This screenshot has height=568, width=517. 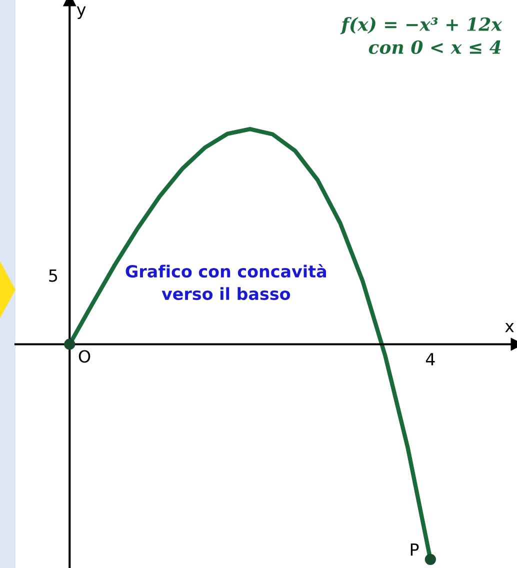 What do you see at coordinates (414, 550) in the screenshot?
I see `annotation: P` at bounding box center [414, 550].